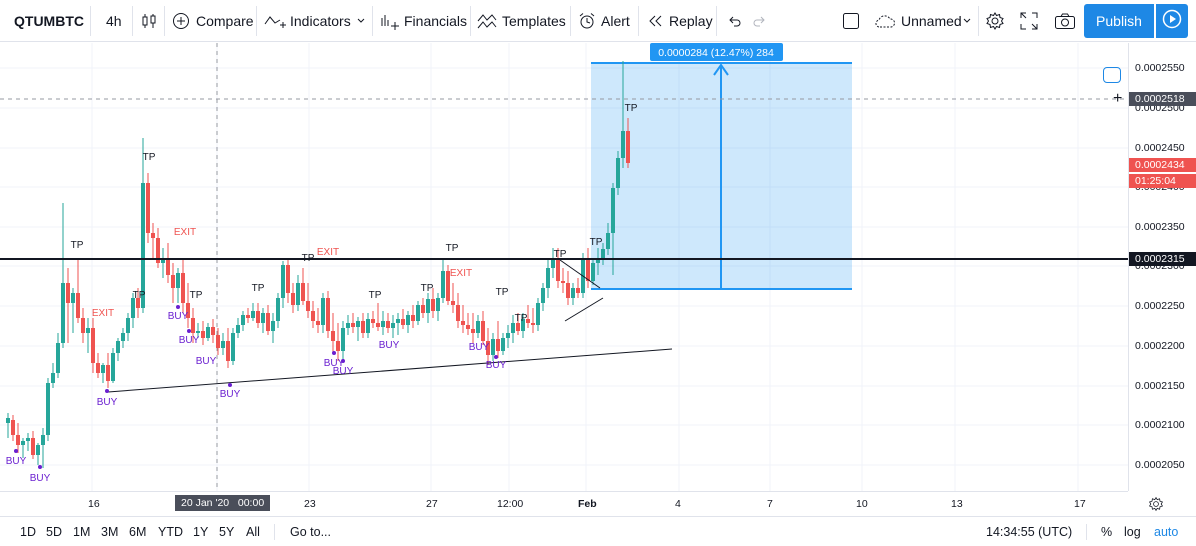 Image resolution: width=1196 pixels, height=546 pixels. What do you see at coordinates (734, 21) in the screenshot?
I see `undo-button` at bounding box center [734, 21].